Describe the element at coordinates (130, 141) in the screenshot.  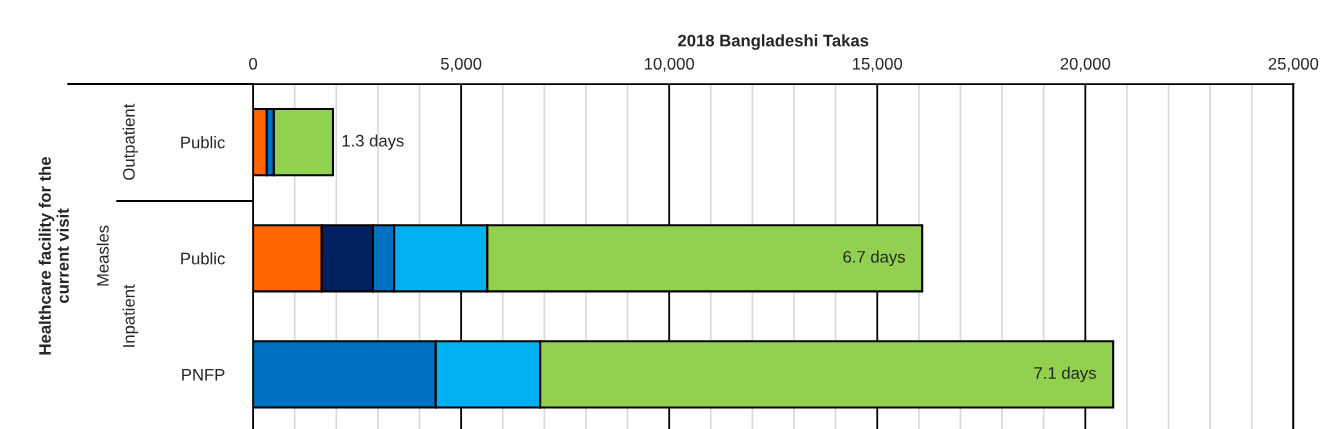
I see `text: Outpatient` at that location.